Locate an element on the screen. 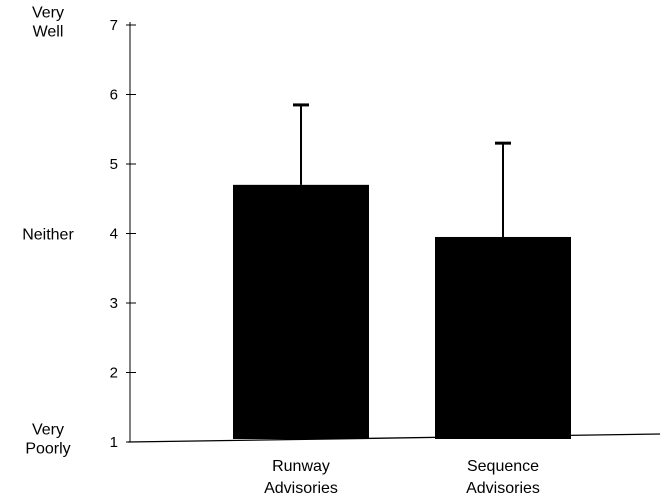 Image resolution: width=664 pixels, height=495 pixels. y-tick-label: 5 is located at coordinates (114, 164).